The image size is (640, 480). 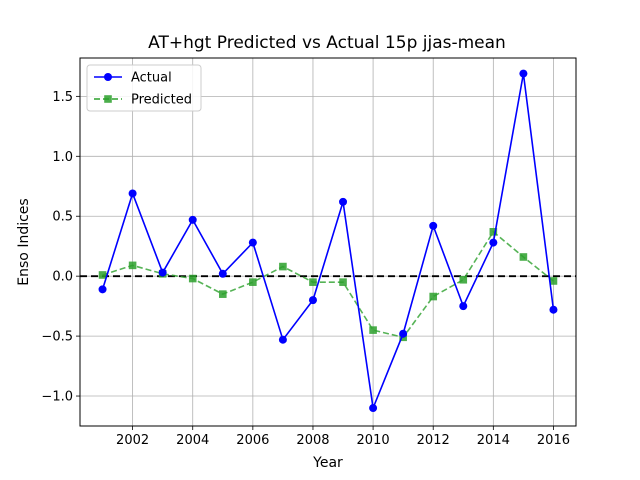 I want to click on x-tick-label: 2004, so click(x=192, y=440).